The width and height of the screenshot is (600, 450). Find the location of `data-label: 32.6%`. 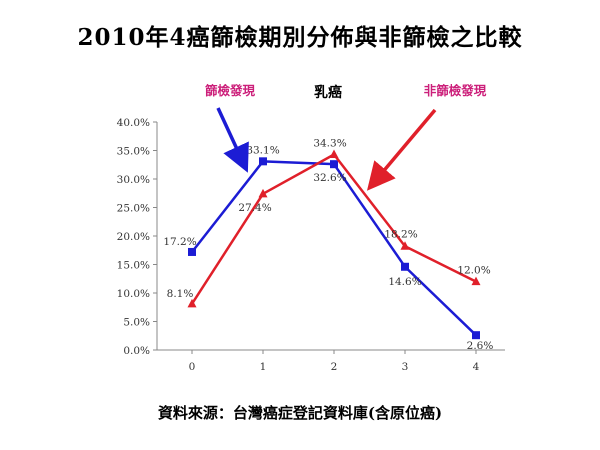

data-label: 32.6% is located at coordinates (329, 178).